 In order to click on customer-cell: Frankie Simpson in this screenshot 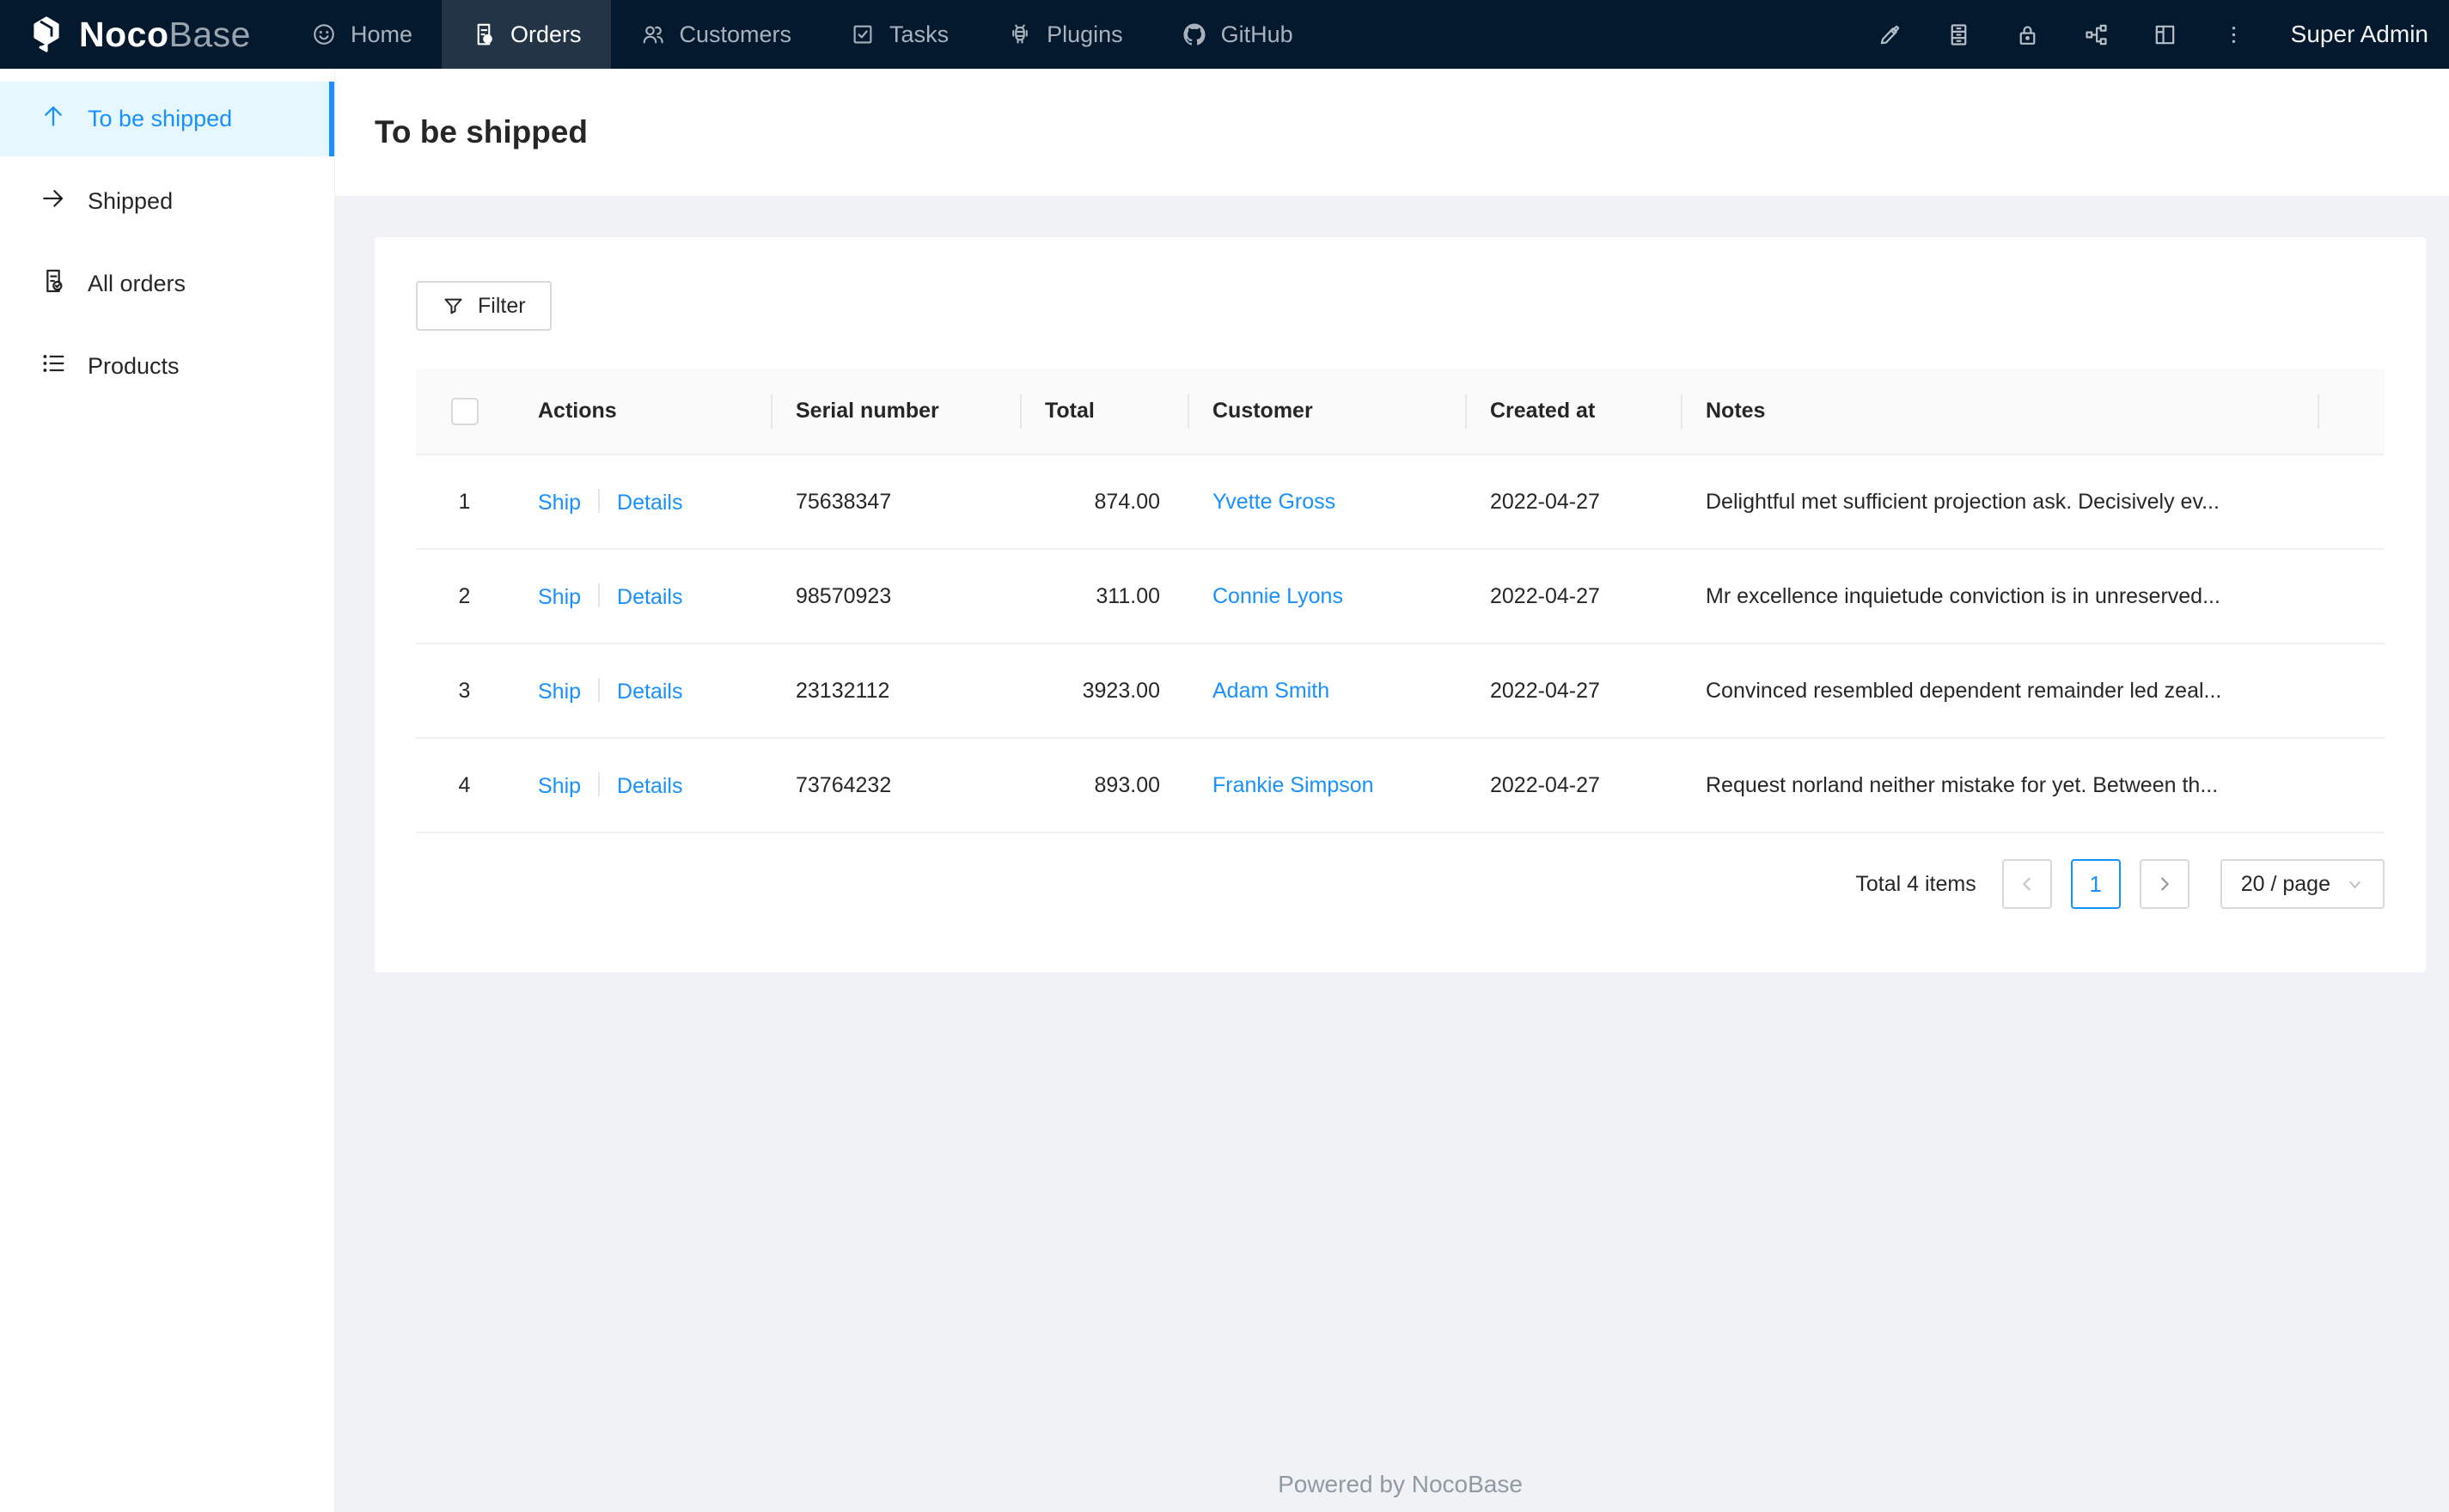, I will do `click(1326, 785)`.